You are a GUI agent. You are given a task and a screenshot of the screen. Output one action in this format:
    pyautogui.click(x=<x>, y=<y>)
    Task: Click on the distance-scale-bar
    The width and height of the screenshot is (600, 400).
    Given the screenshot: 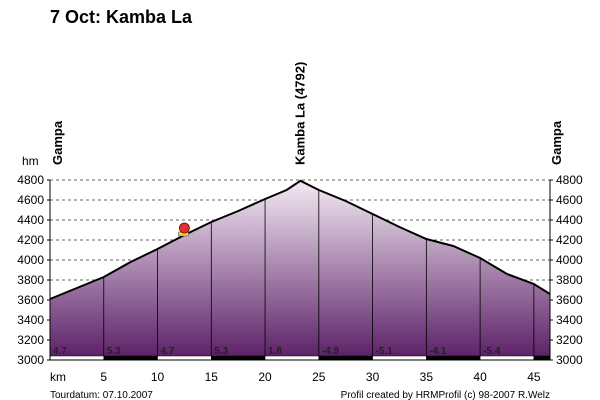 What is the action you would take?
    pyautogui.click(x=300, y=358)
    